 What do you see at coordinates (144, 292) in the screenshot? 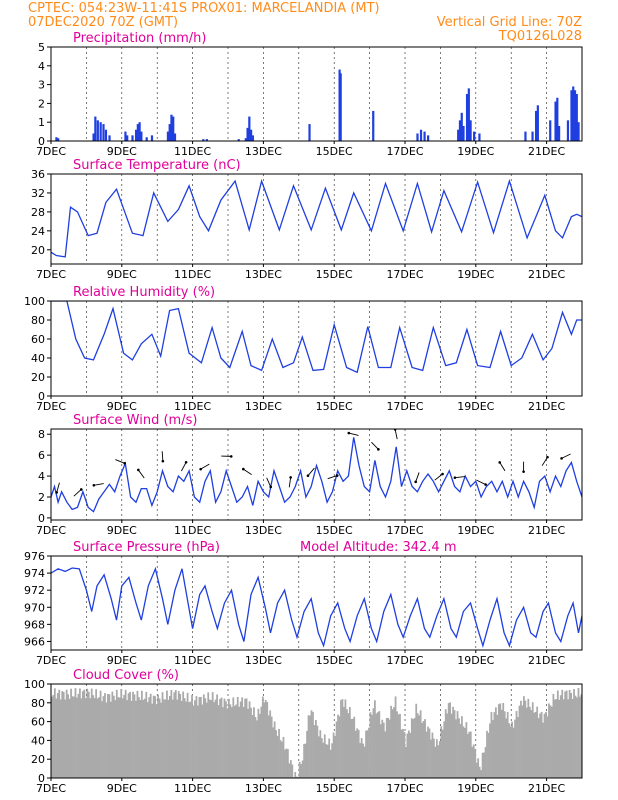
I see `panel-title: Relative Humidity (%)` at bounding box center [144, 292].